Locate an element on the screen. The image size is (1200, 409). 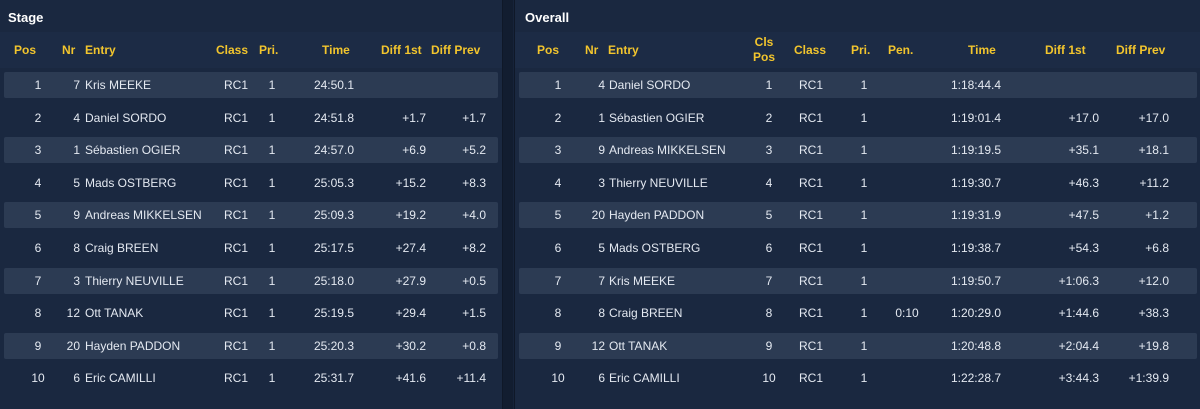
time-cell: 24:50.1 is located at coordinates (333, 85).